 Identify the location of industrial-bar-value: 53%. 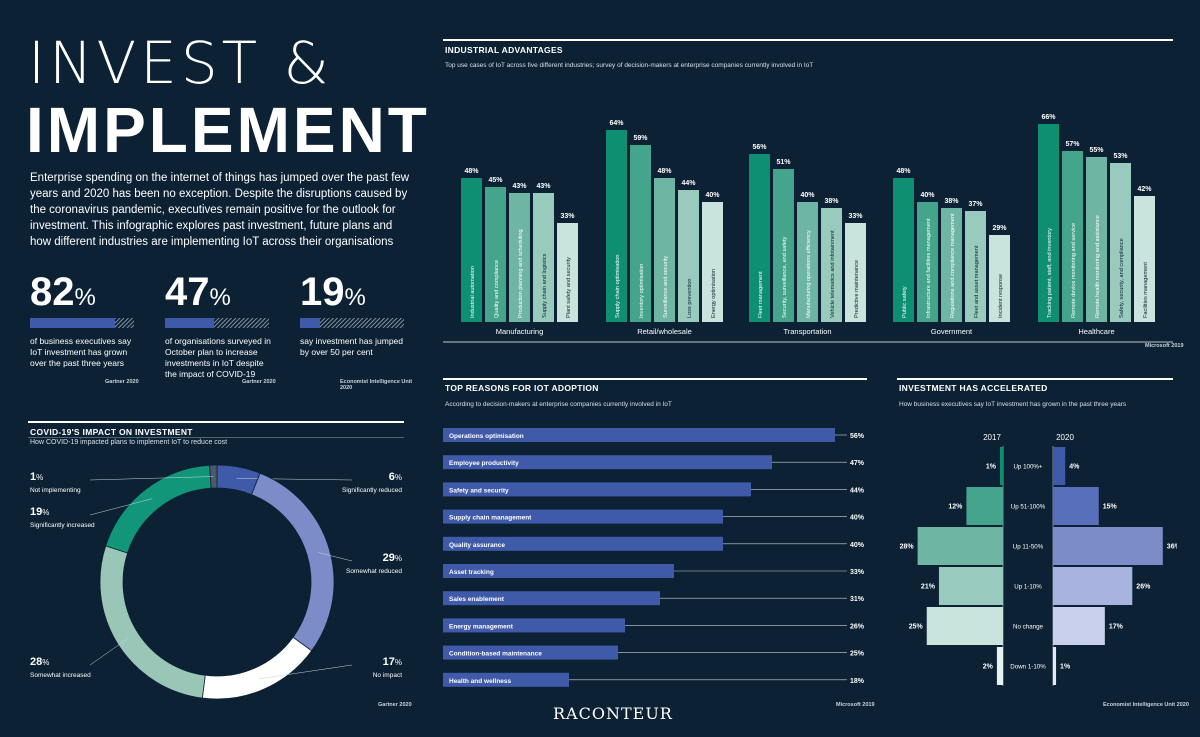
(1120, 156).